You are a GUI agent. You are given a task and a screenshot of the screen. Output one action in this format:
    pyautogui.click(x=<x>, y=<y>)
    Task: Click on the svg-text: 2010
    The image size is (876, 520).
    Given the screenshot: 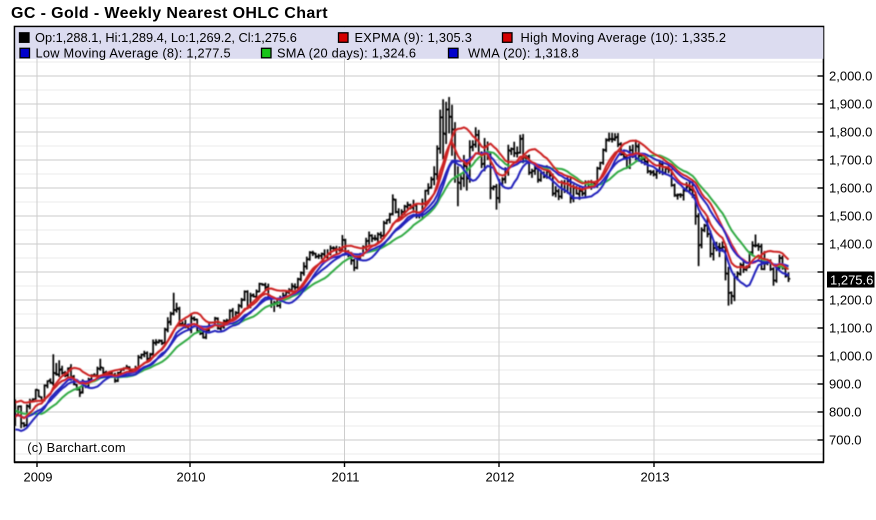 What is the action you would take?
    pyautogui.click(x=191, y=477)
    